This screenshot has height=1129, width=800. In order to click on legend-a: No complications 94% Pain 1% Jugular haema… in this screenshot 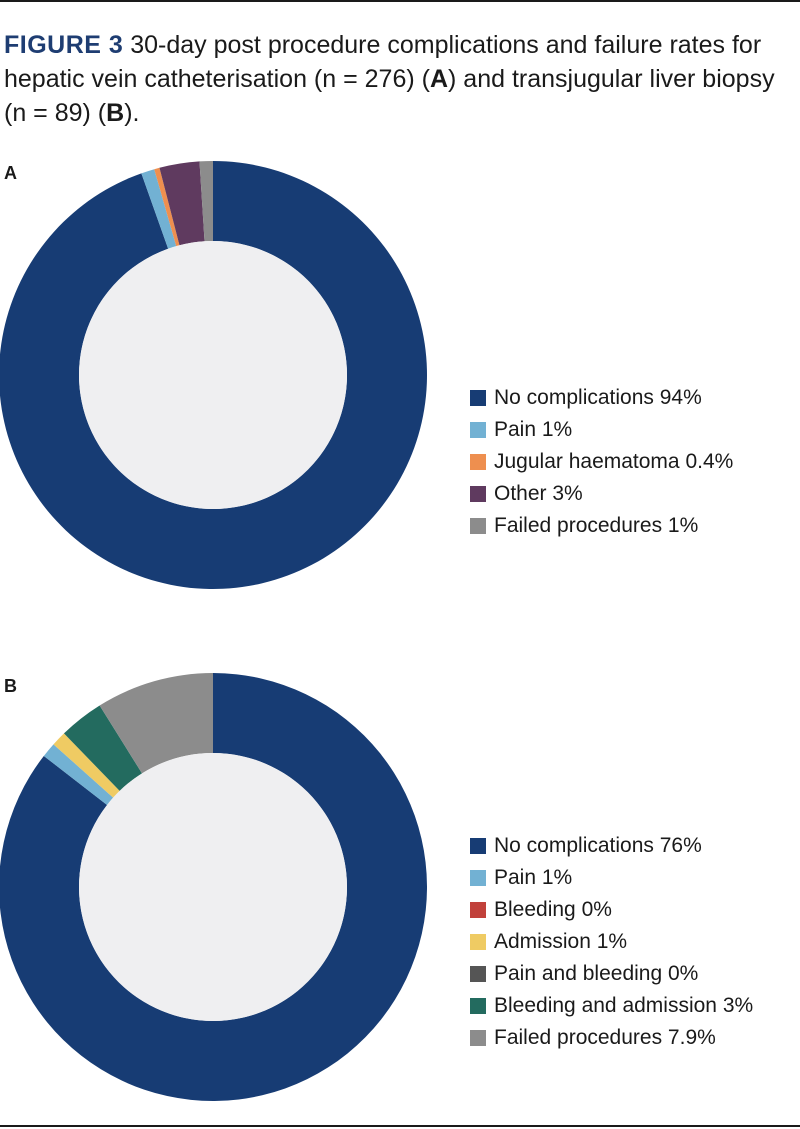, I will do `click(601, 462)`.